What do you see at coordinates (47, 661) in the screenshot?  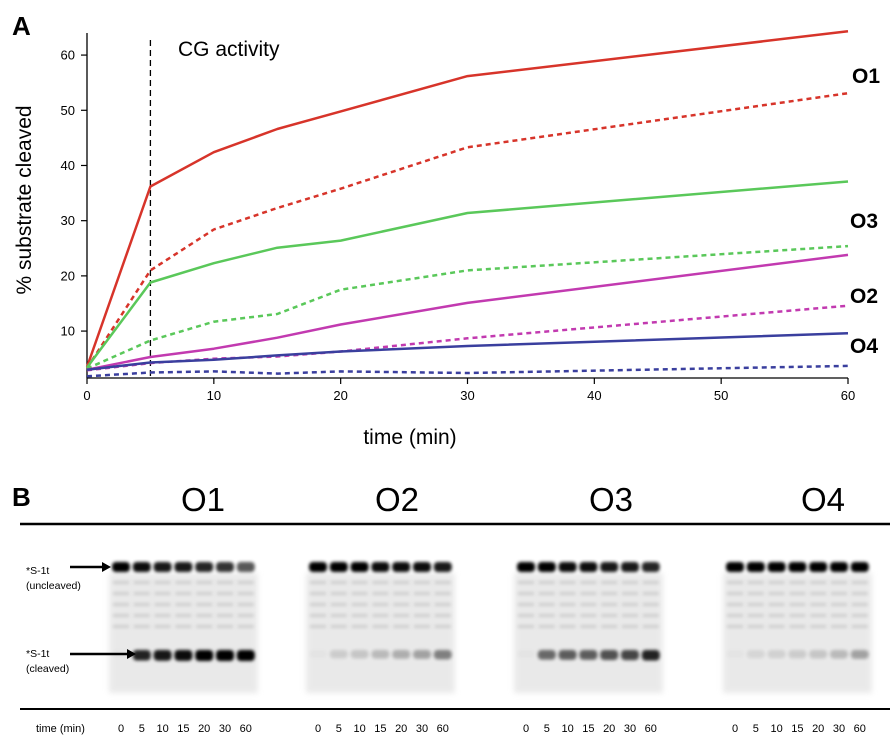 I see `cleaved-band-label: *S-1t (cleaved)` at bounding box center [47, 661].